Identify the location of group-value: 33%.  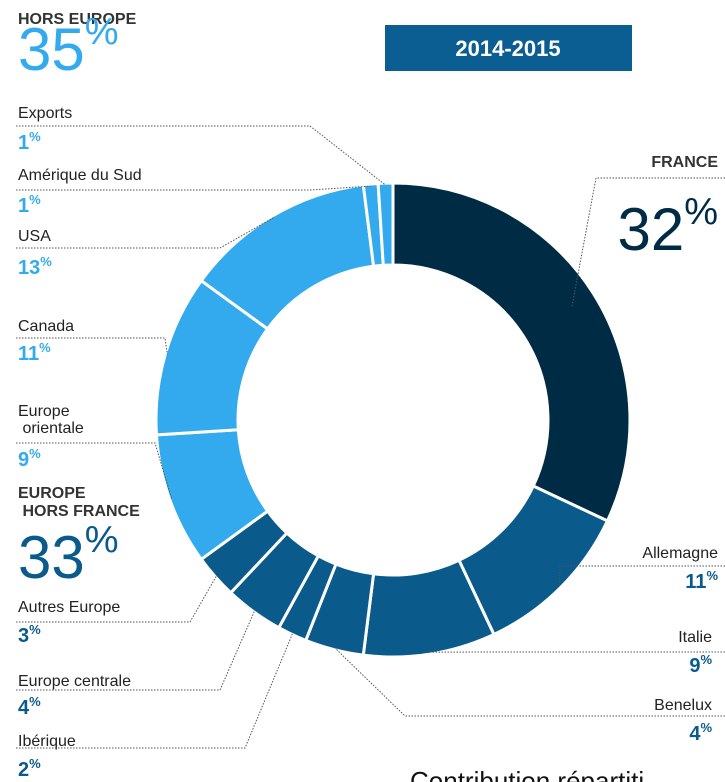
(68, 555).